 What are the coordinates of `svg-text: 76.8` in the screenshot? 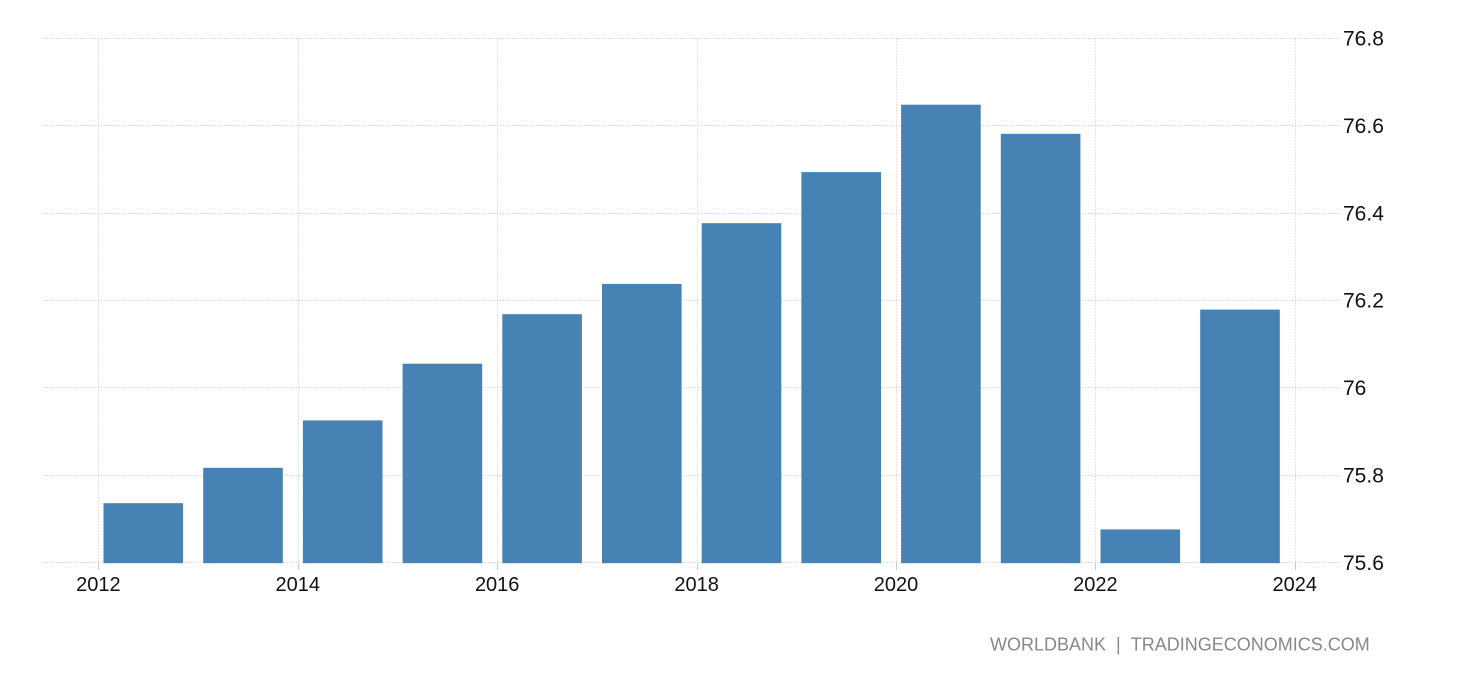 It's located at (1363, 39).